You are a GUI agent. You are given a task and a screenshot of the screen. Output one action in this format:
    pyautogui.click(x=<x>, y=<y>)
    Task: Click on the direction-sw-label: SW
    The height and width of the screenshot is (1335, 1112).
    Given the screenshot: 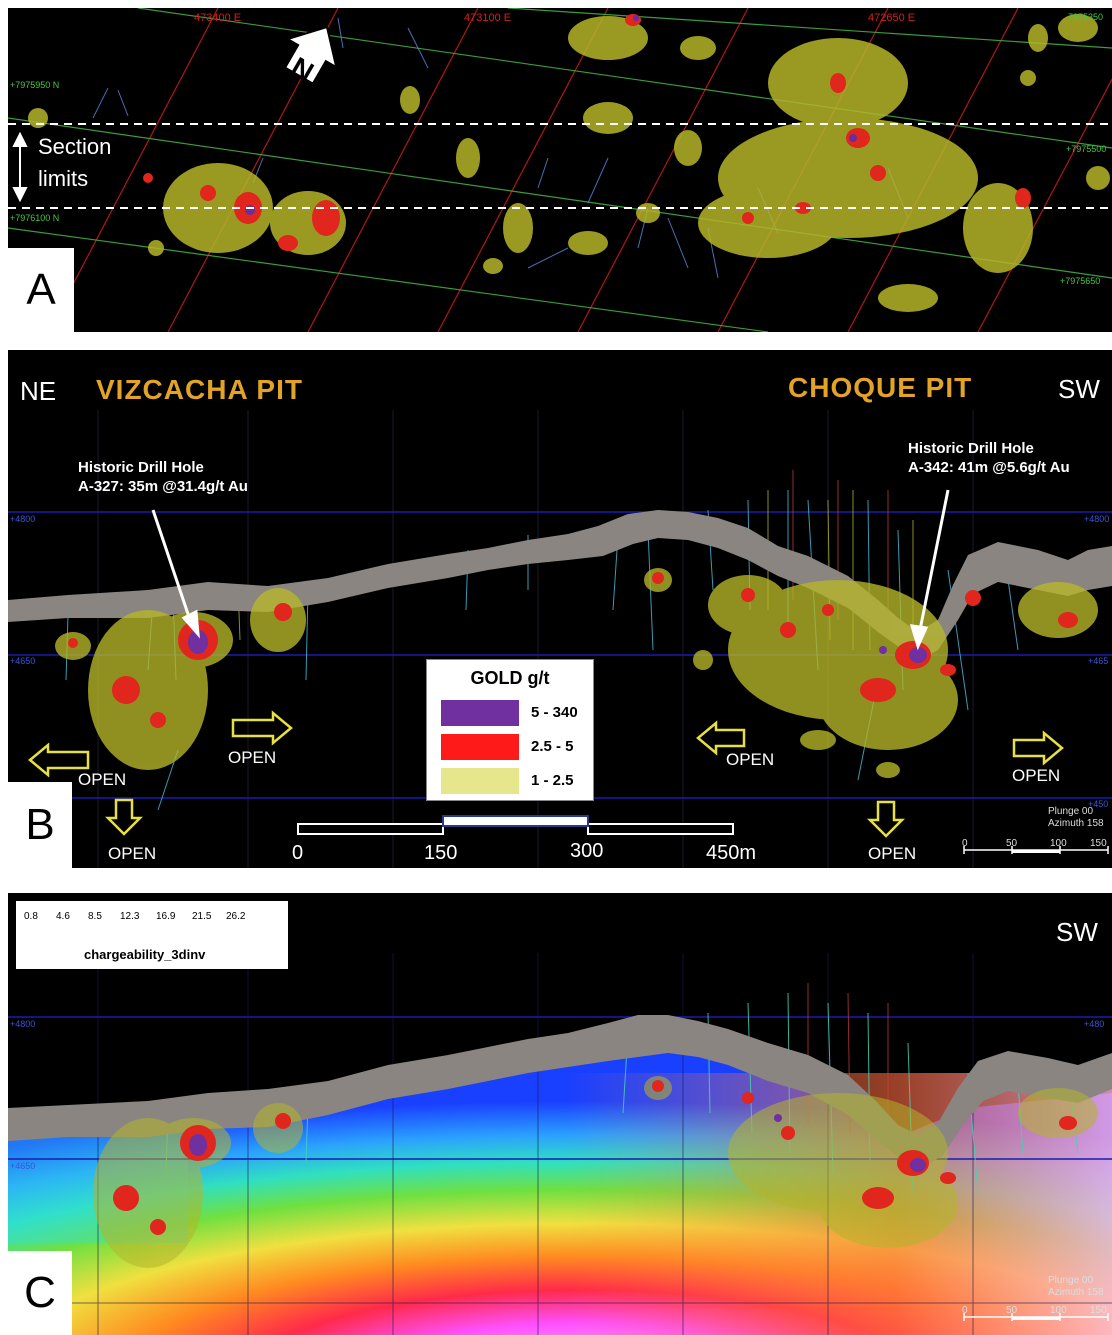 What is the action you would take?
    pyautogui.click(x=1079, y=389)
    